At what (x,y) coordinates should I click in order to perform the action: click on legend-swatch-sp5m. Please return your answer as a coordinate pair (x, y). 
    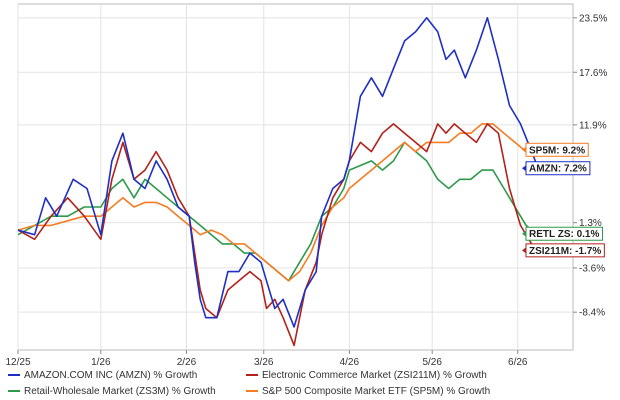
    Looking at the image, I should click on (252, 391).